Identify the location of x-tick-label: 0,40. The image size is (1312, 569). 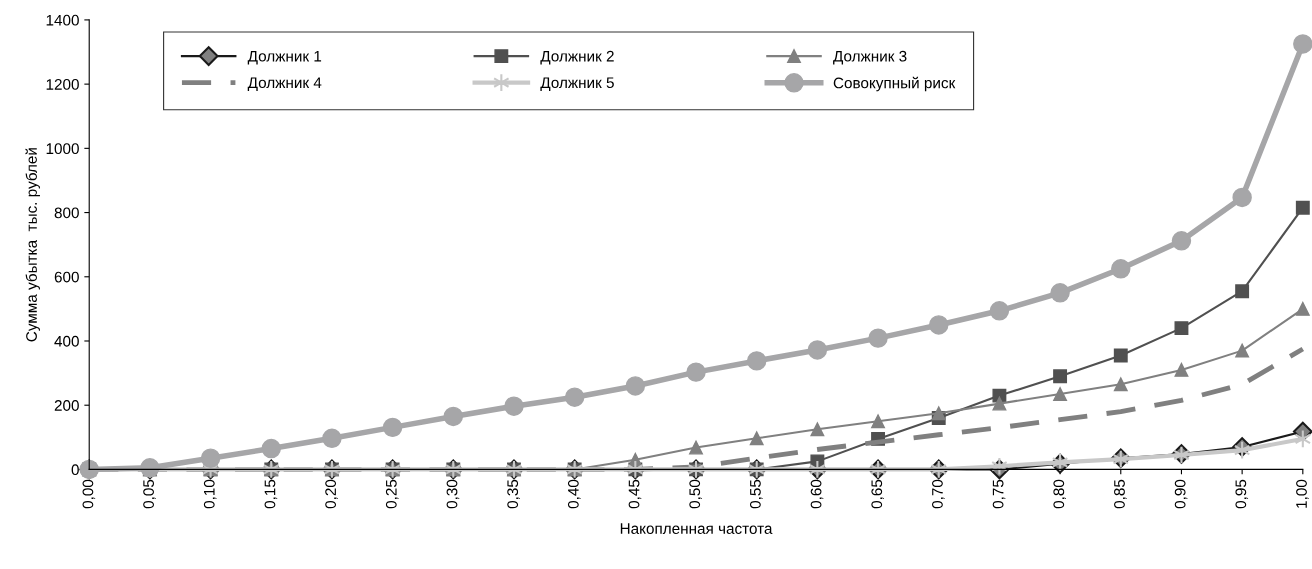
(574, 494).